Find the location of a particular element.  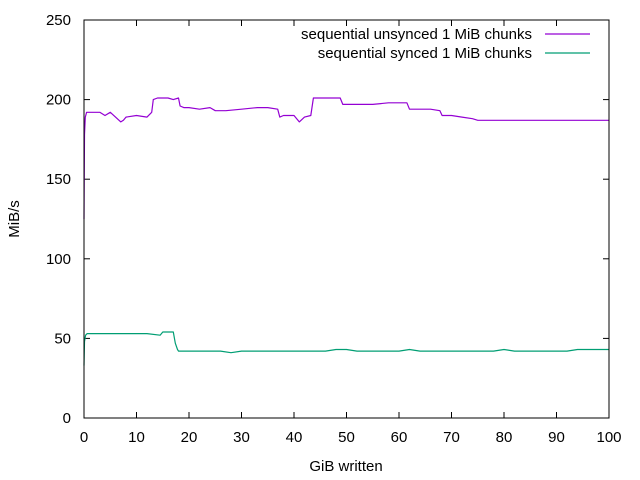

y-tick-label: 100 is located at coordinates (58, 259).